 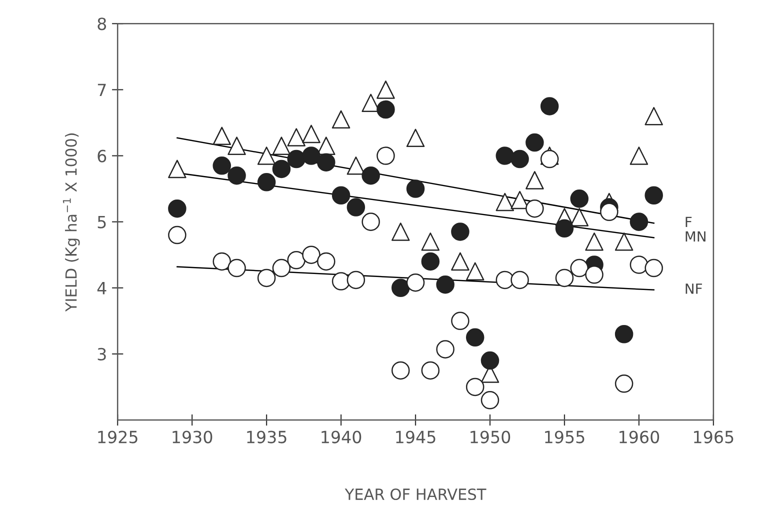 I want to click on x-axis-title: YEAR OF HARVEST, so click(x=415, y=494).